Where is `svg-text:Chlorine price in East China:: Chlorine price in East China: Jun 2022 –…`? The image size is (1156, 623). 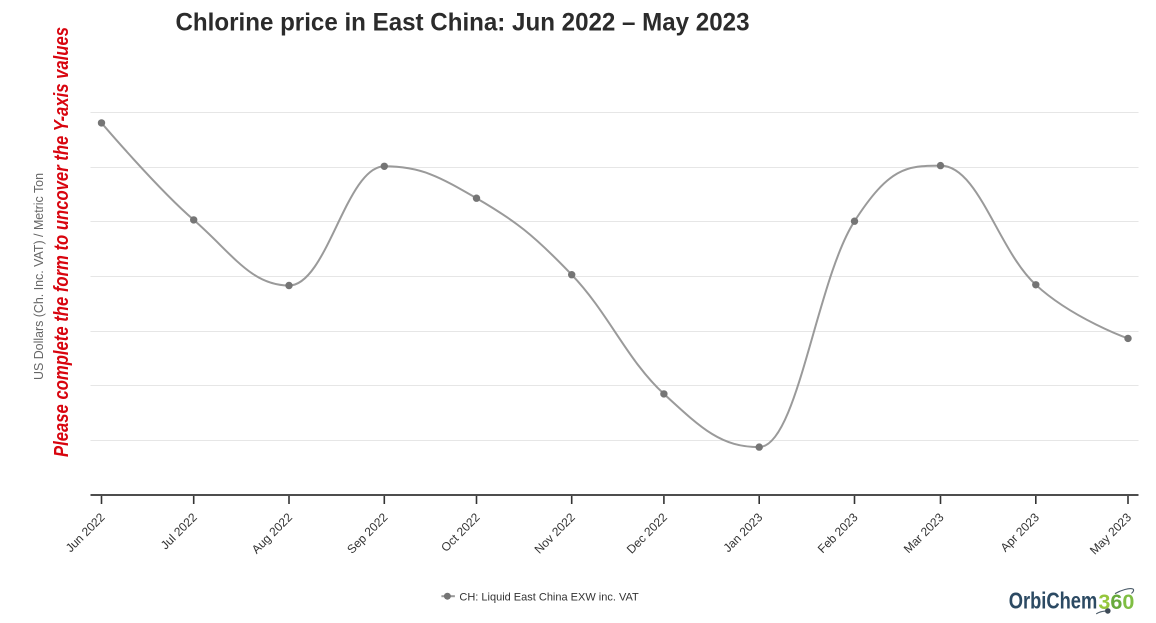
svg-text:Chlorine price in East China:: Chlorine price in East China: Jun 2022 –… is located at coordinates (463, 22).